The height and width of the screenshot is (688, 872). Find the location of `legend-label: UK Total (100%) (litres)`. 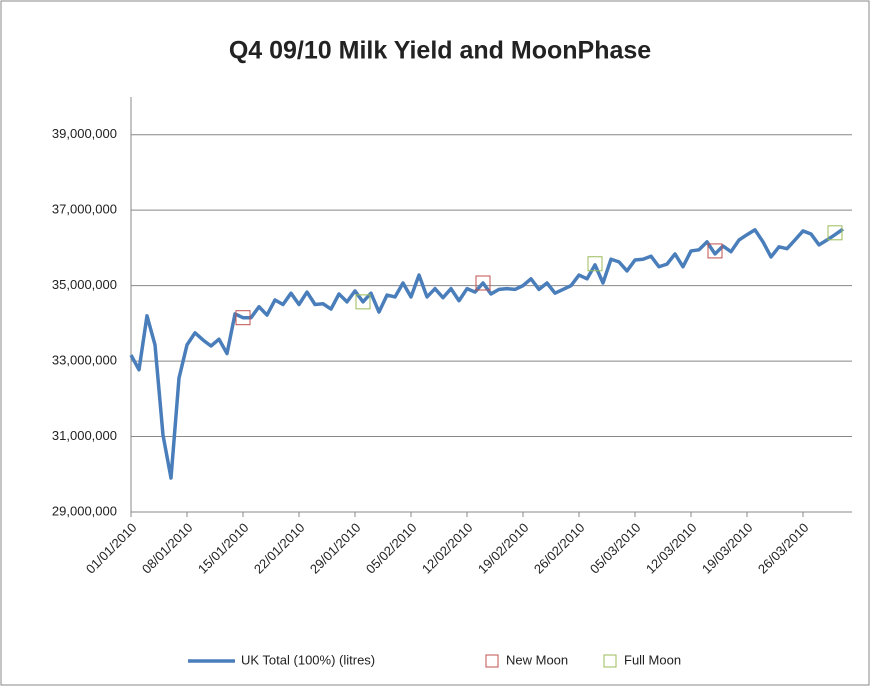

legend-label: UK Total (100%) (litres) is located at coordinates (308, 659).